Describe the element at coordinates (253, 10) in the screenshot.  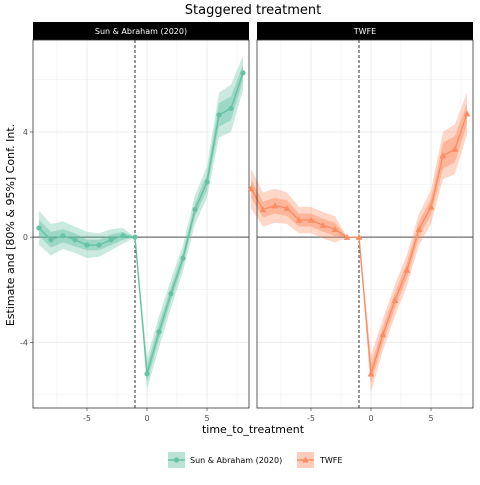
I see `chart-title: Staggered treatment` at that location.